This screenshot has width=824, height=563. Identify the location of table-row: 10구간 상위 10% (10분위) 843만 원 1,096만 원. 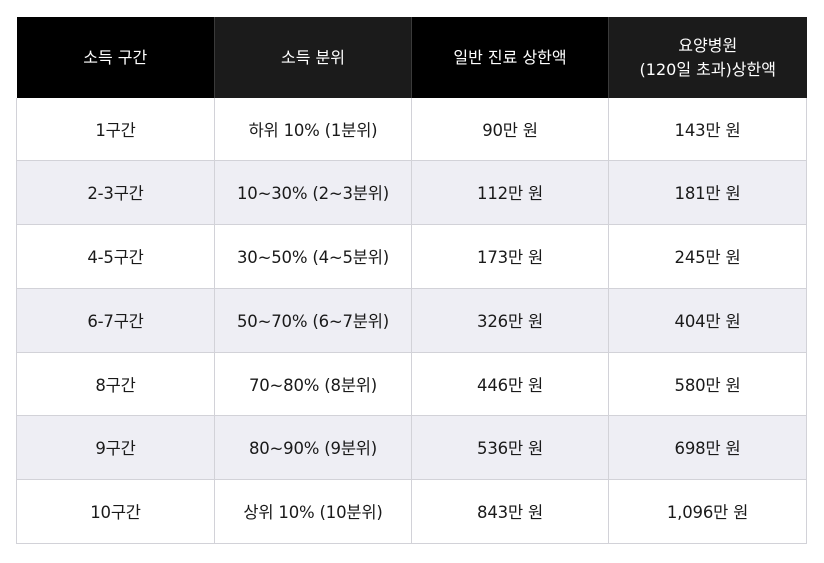
(411, 511).